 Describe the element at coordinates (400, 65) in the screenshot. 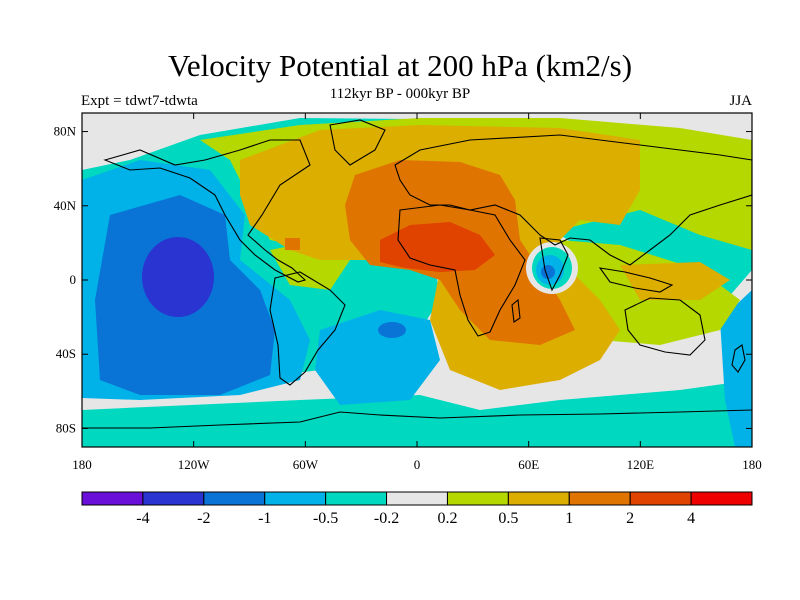

I see `chart-title: Velocity Potential at 200 hPa (km2/s)` at that location.